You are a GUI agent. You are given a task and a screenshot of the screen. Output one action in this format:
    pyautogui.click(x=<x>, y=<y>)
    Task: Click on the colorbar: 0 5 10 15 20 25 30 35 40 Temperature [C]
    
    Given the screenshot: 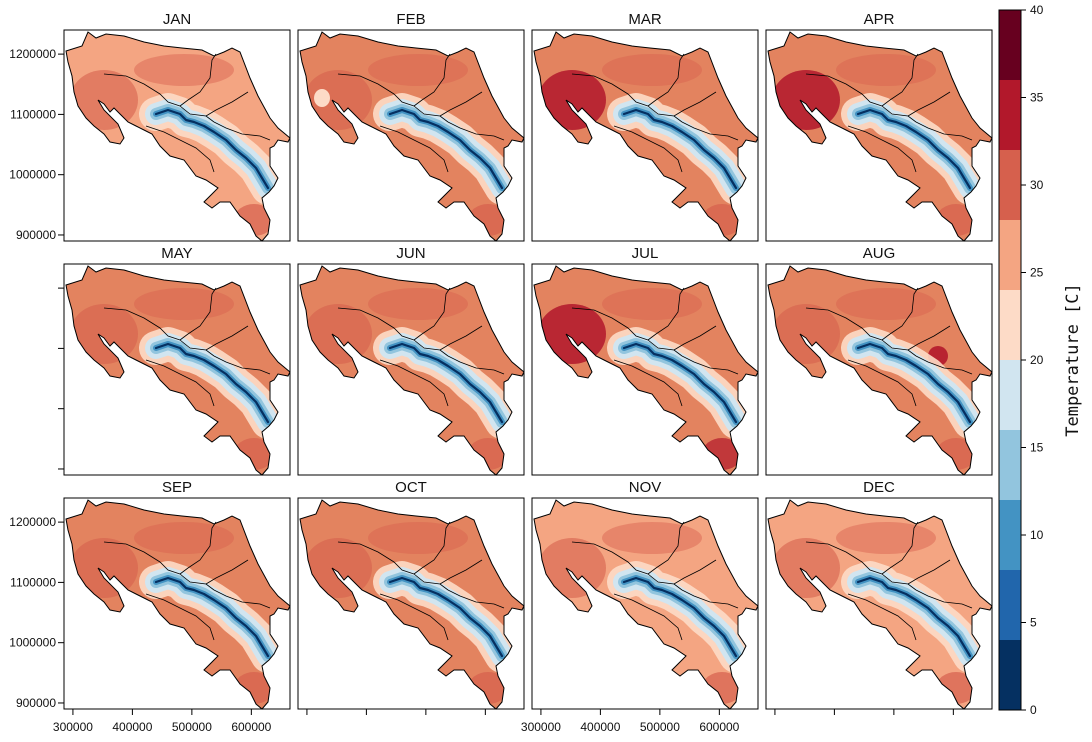 What is the action you would take?
    pyautogui.click(x=1040, y=360)
    